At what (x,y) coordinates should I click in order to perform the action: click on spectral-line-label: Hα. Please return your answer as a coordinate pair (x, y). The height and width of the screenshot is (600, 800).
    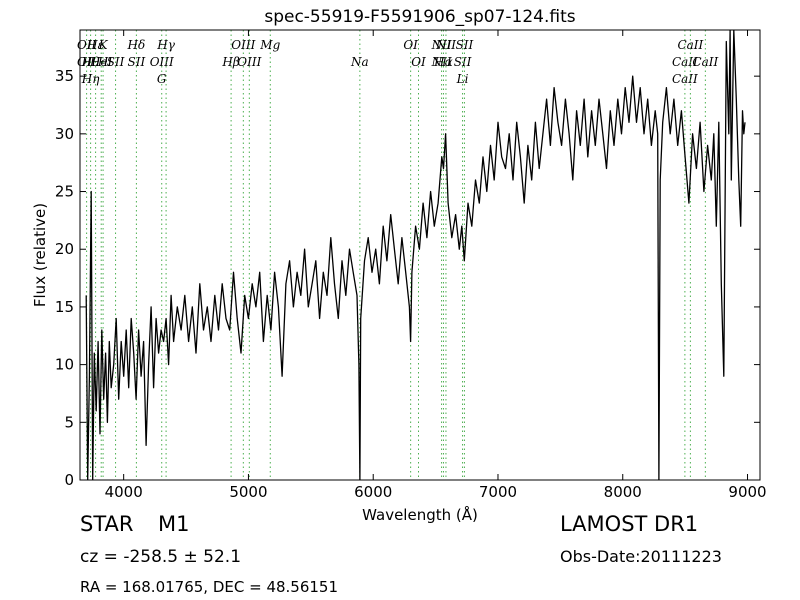
    Looking at the image, I should click on (443, 62).